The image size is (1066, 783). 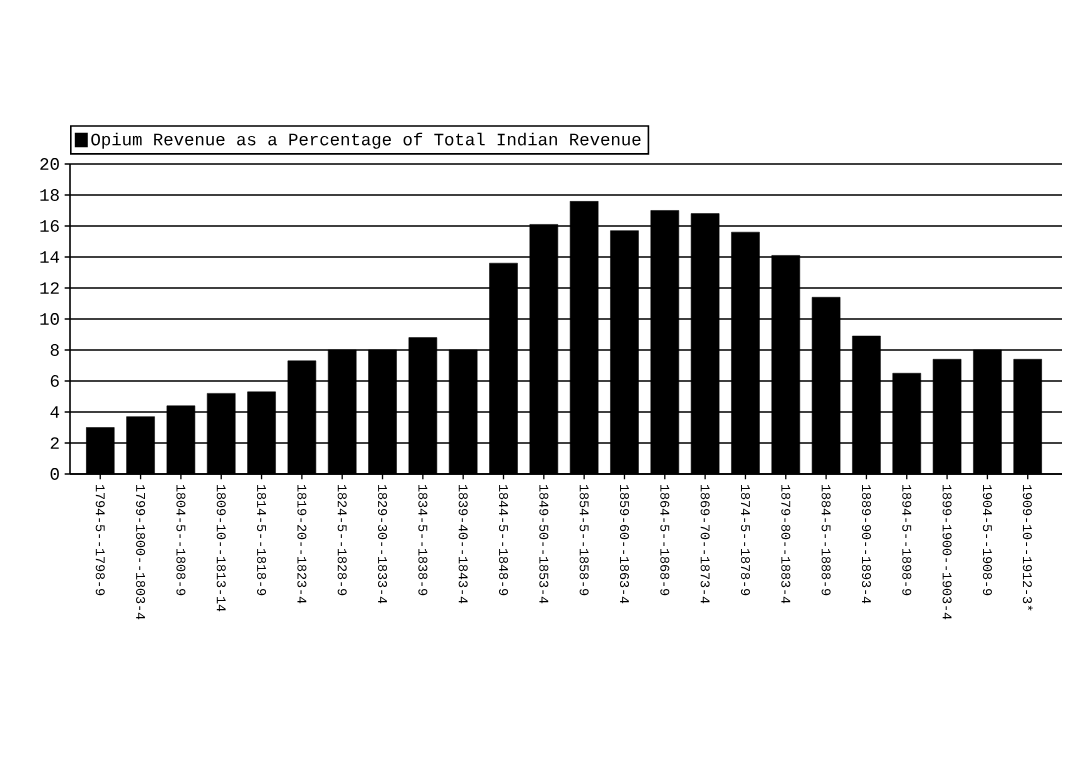 What do you see at coordinates (54, 381) in the screenshot?
I see `y-tick-label: 6` at bounding box center [54, 381].